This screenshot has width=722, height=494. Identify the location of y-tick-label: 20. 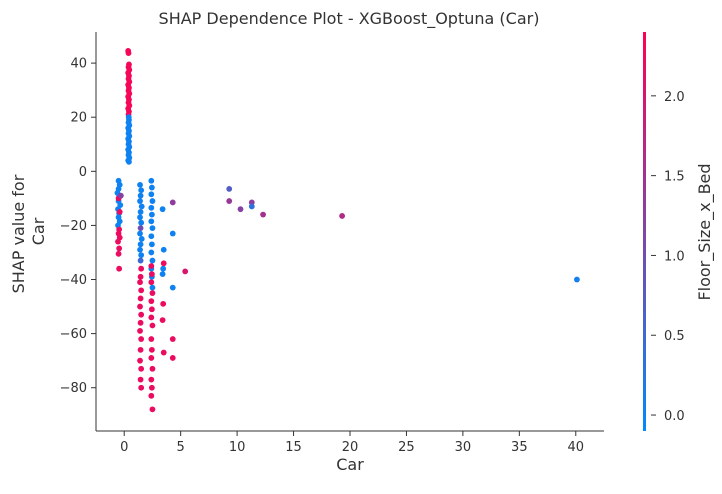
(78, 118).